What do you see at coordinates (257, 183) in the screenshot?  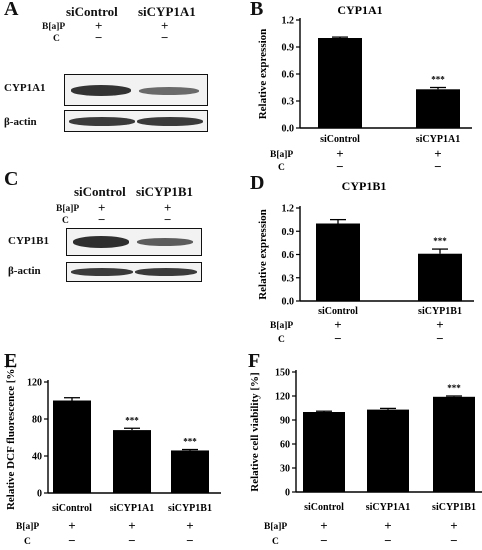 I see `panel-letter-d: D` at bounding box center [257, 183].